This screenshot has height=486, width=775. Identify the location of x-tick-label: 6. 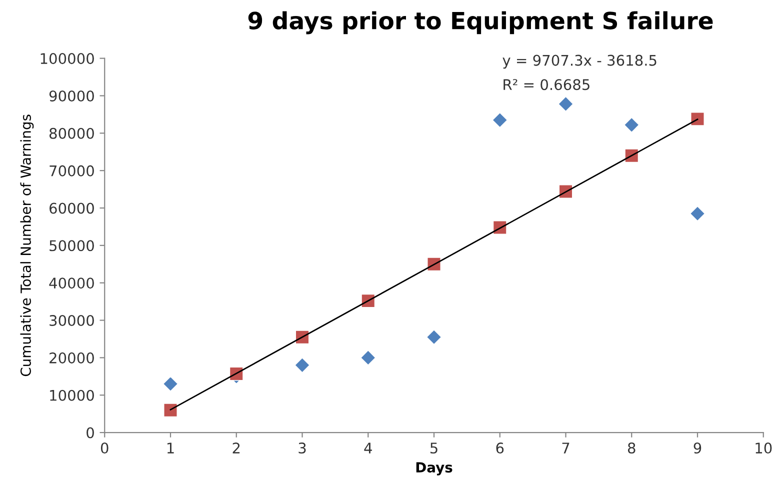
(500, 448).